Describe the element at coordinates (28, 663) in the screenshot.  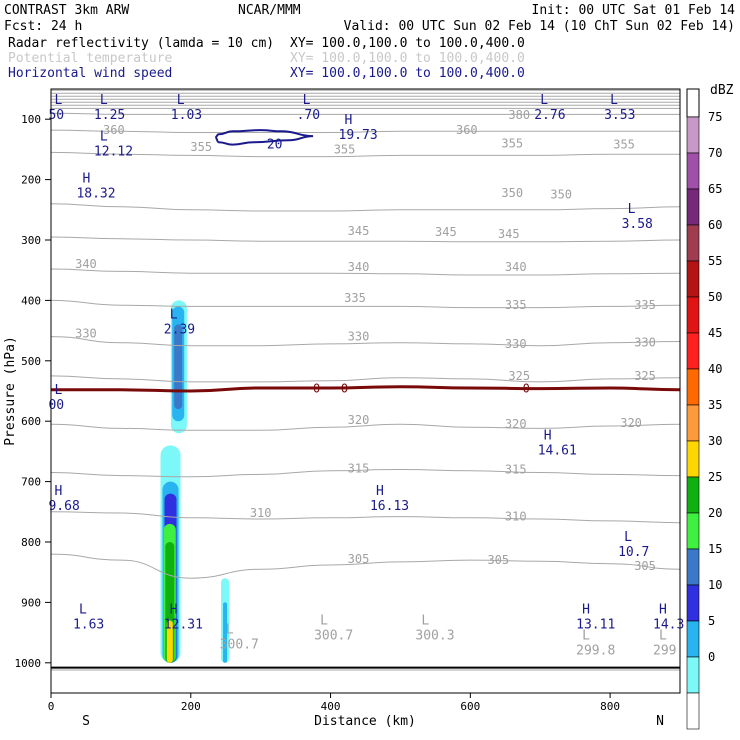
I see `y-tick-label: 1000` at that location.